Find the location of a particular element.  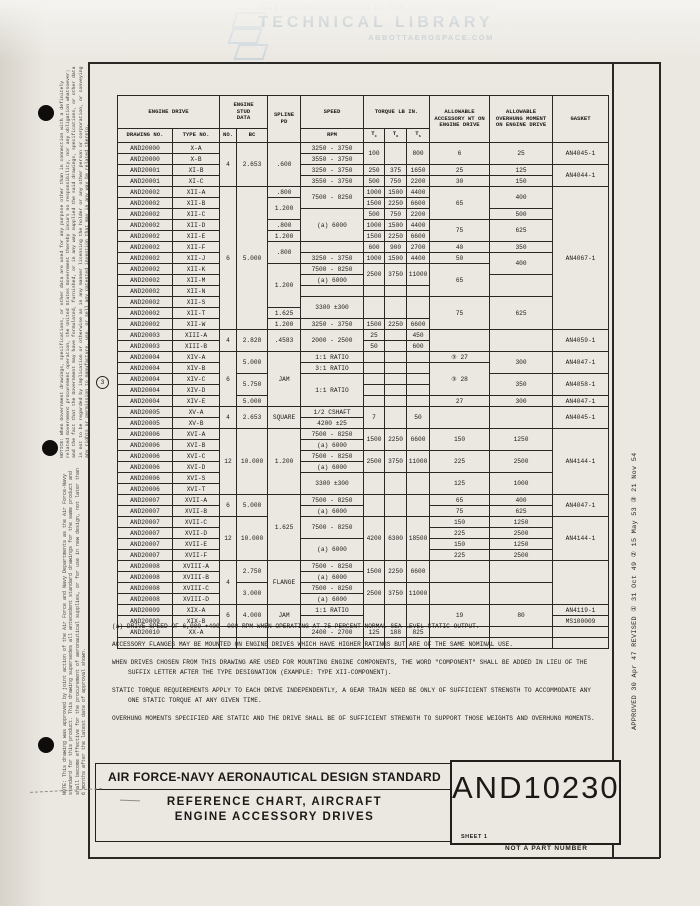

table-cell: 4400 is located at coordinates (418, 258).